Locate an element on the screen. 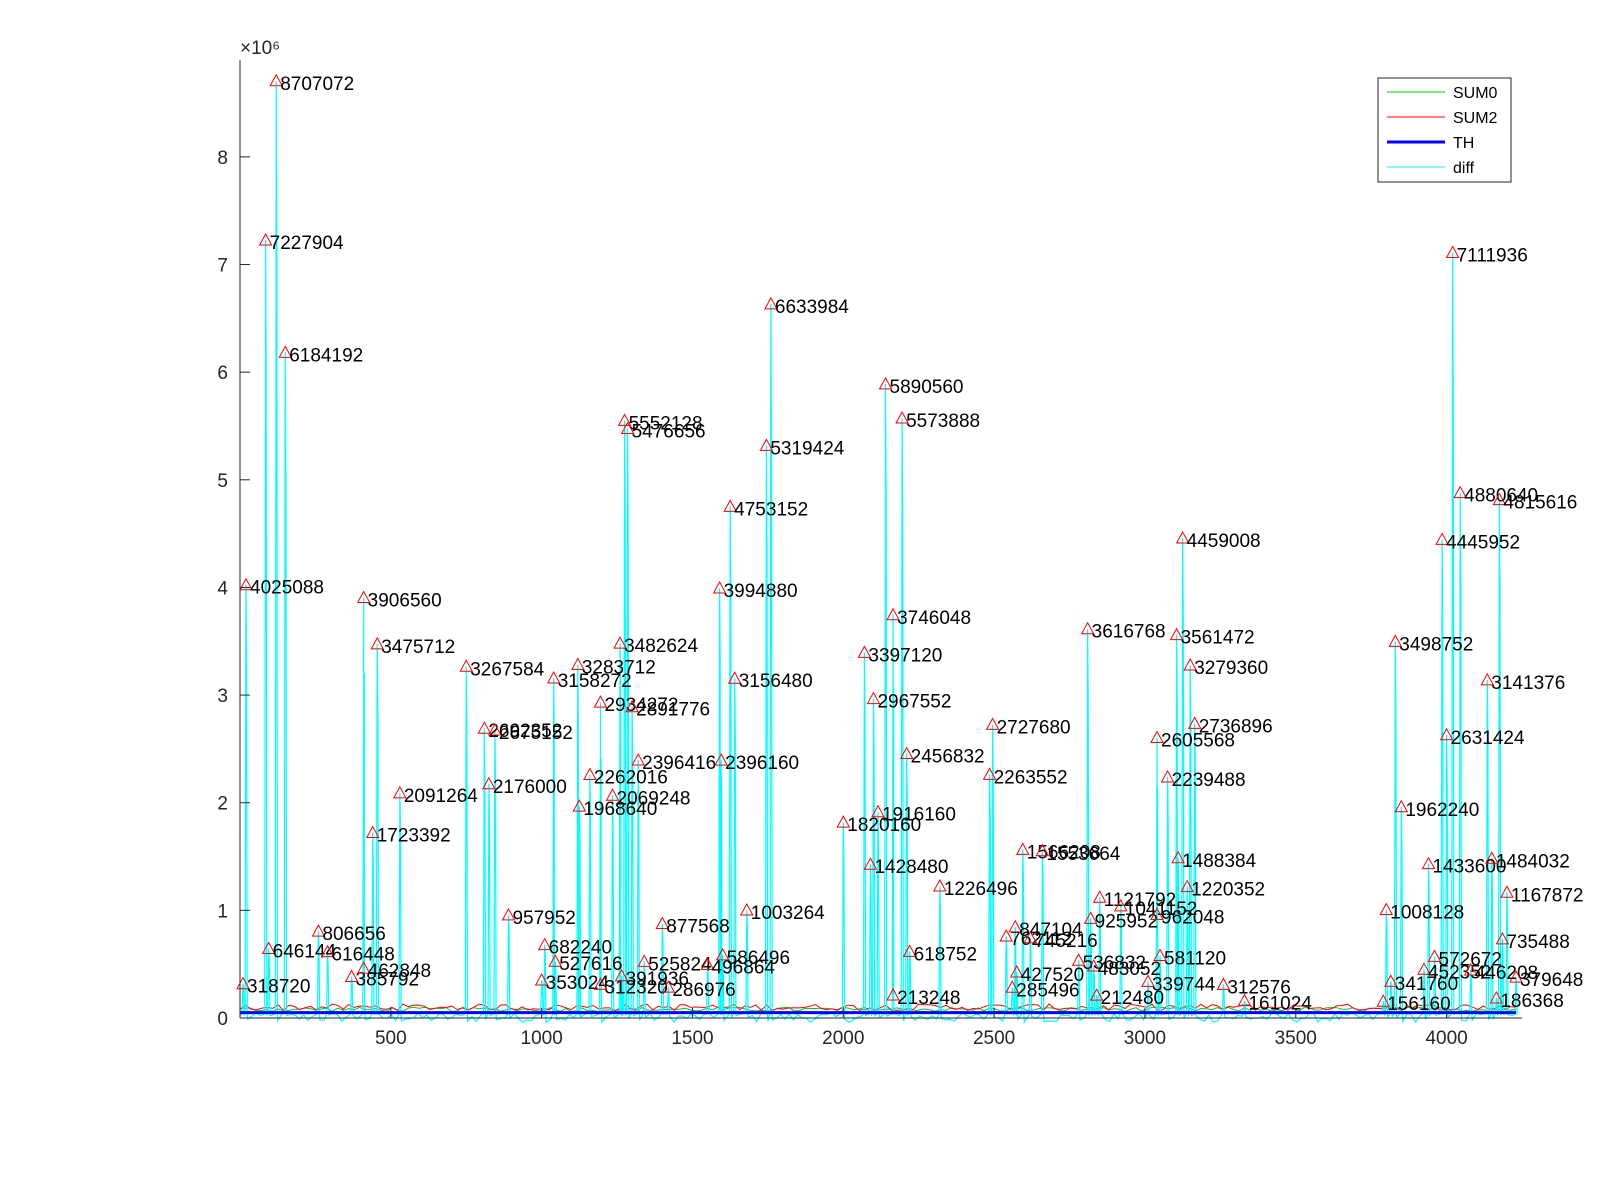  peak-label: 2262016 is located at coordinates (631, 778).